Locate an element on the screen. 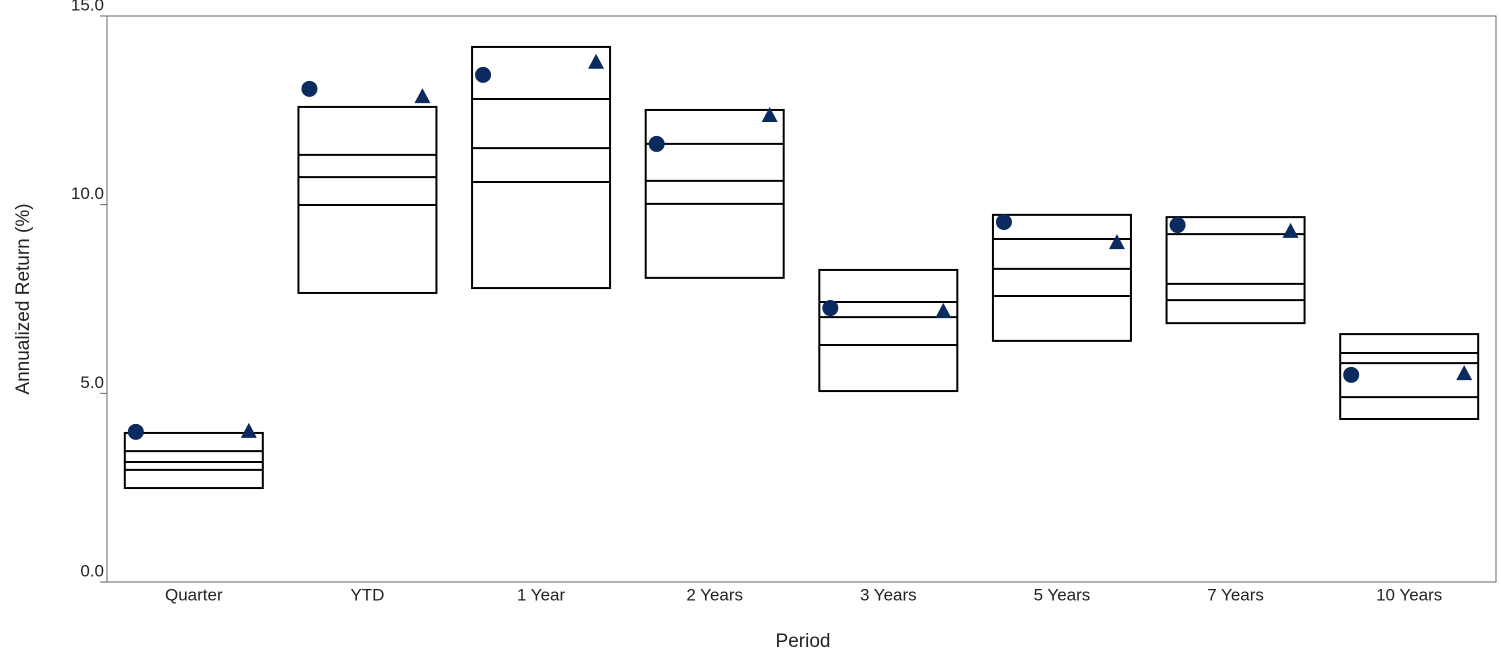  x-tick-label: 7 Years is located at coordinates (1235, 594).